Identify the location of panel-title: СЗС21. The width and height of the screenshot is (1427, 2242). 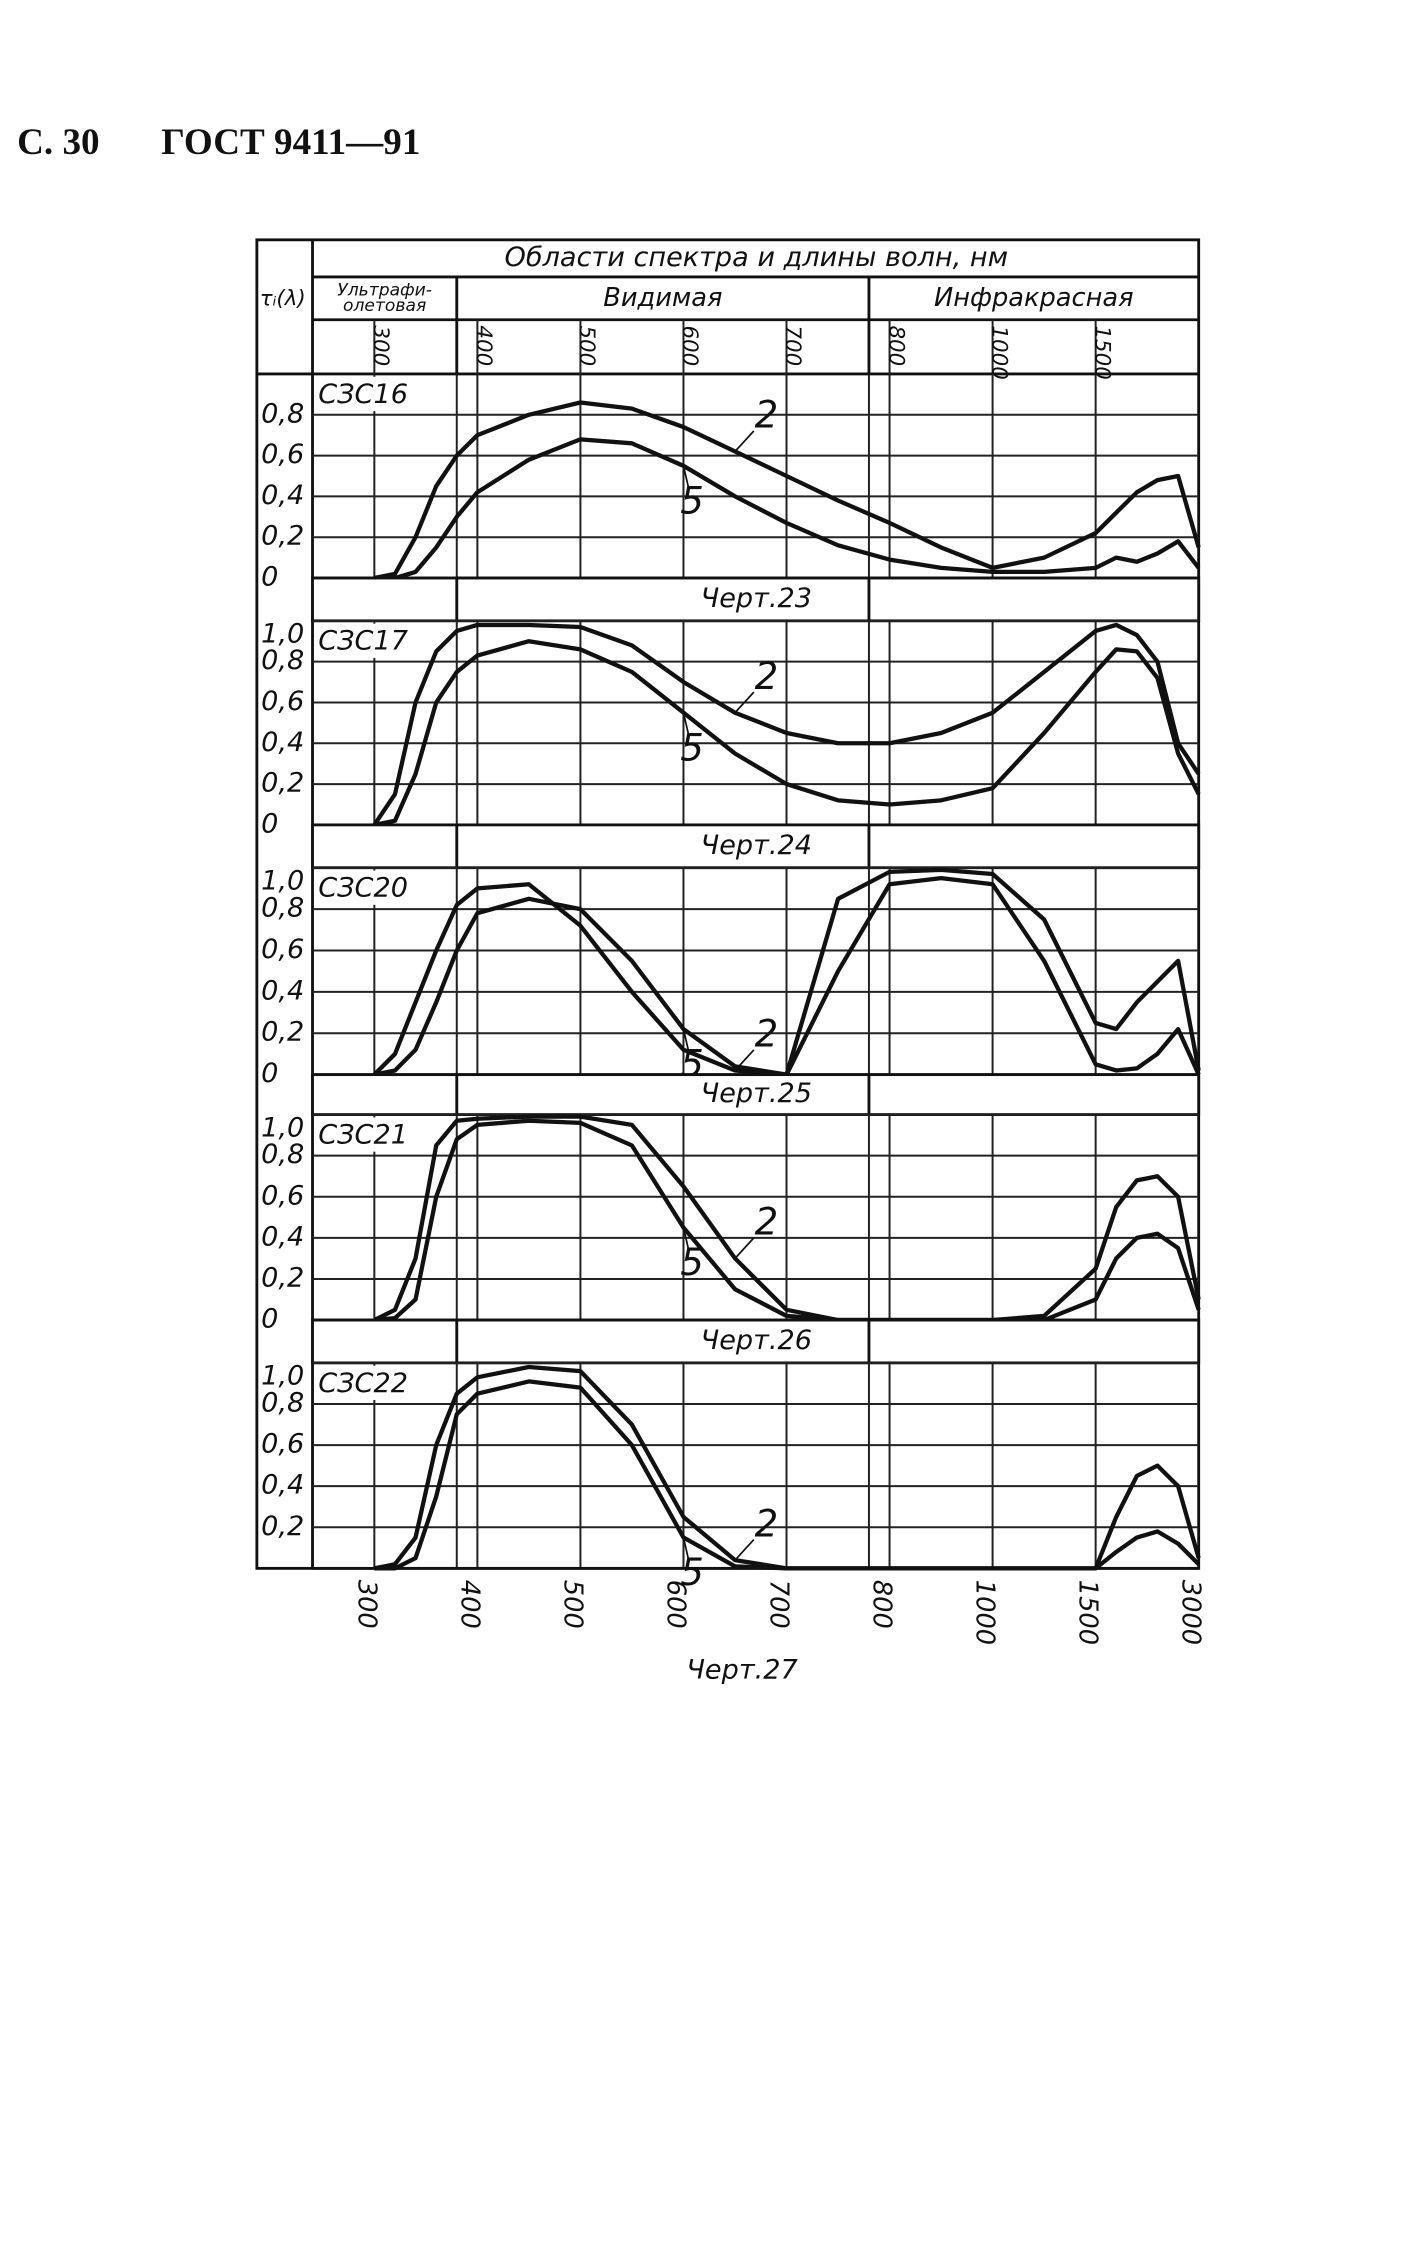
(363, 1134).